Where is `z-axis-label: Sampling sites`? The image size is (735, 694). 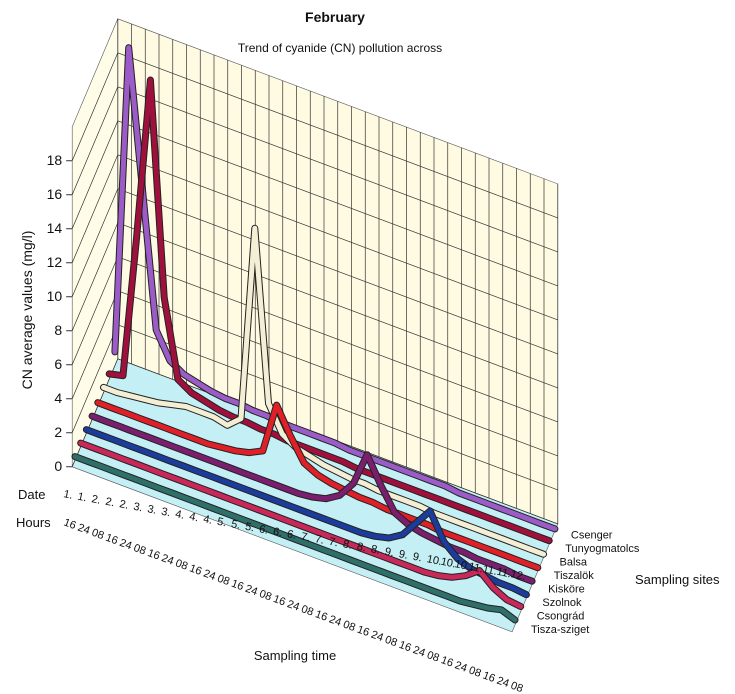 z-axis-label: Sampling sites is located at coordinates (677, 579).